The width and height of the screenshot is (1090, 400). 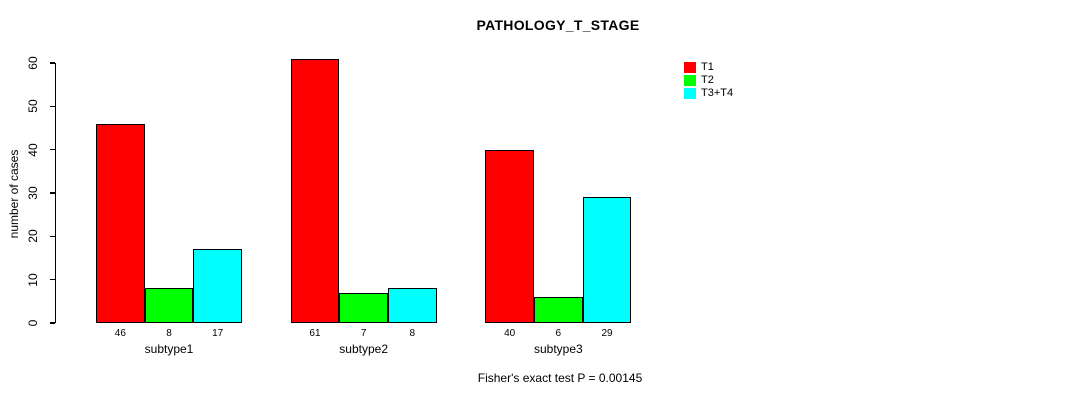 I want to click on fisher-test-annotation: Fisher's exact test P = 0.00145, so click(x=560, y=378).